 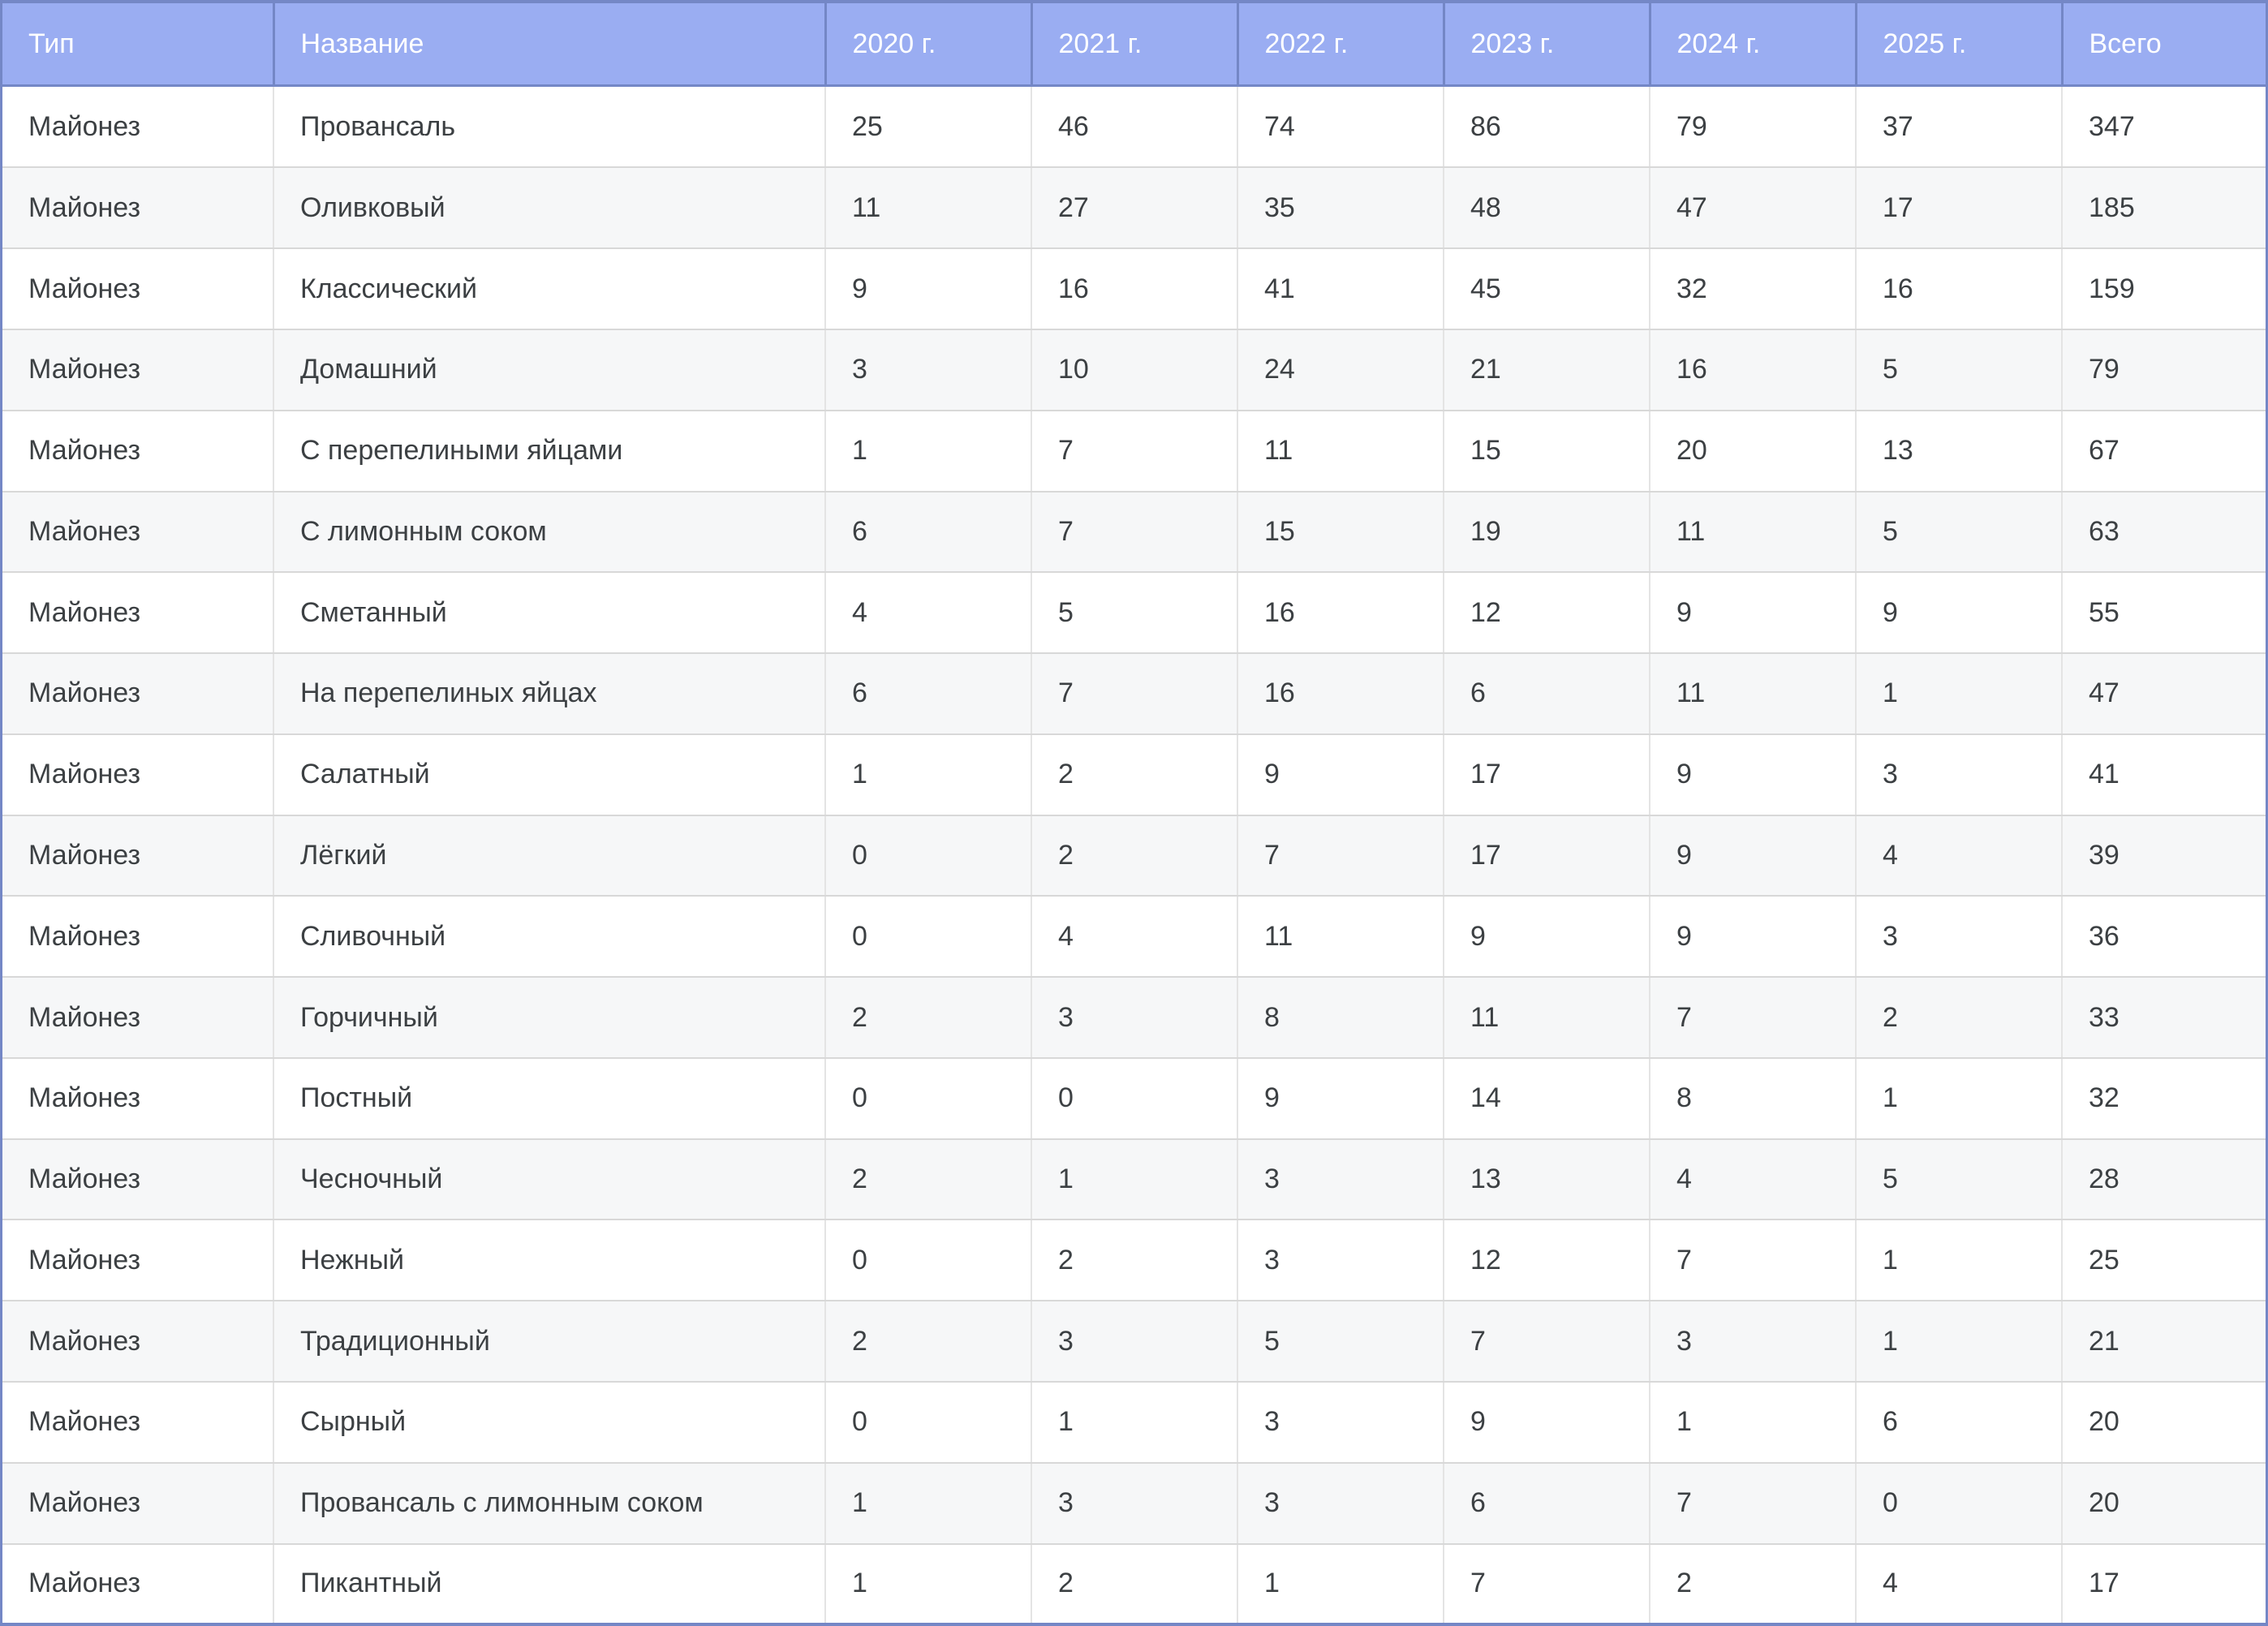 I want to click on cell-y2020: 3, so click(x=929, y=370).